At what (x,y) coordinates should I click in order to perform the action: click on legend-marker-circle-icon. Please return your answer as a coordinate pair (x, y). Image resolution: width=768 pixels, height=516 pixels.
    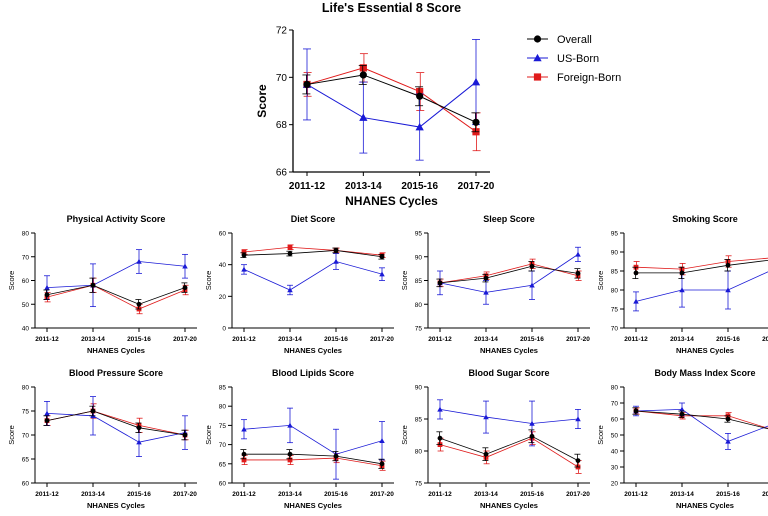
    Looking at the image, I should click on (537, 39).